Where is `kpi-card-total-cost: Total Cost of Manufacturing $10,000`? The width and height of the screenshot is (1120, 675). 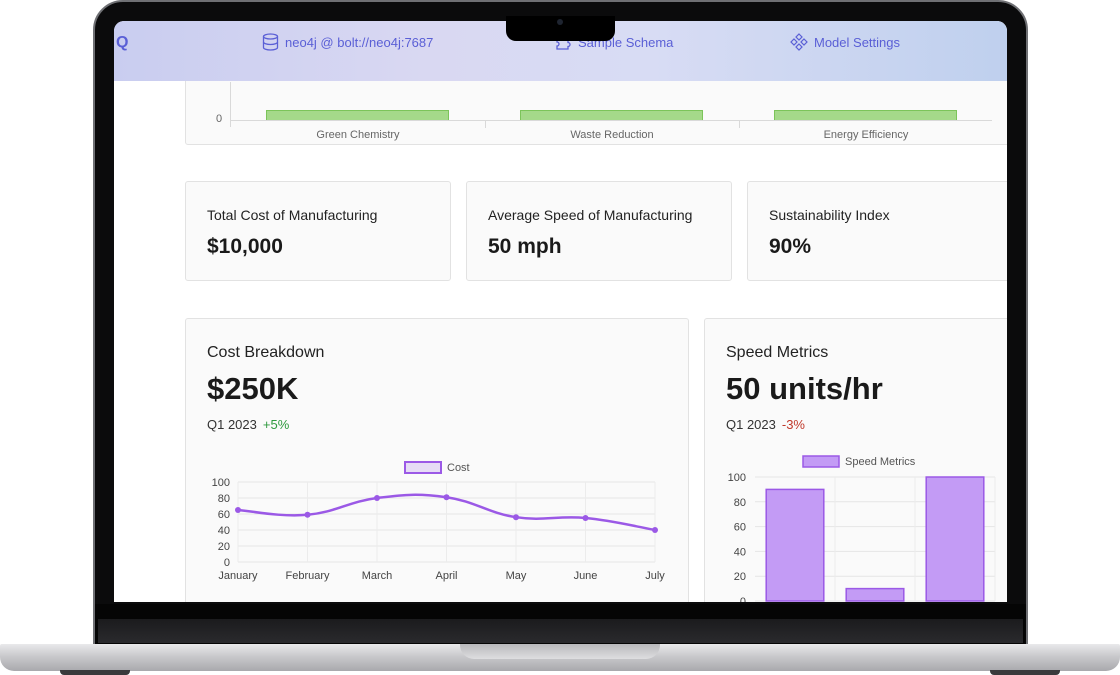 kpi-card-total-cost: Total Cost of Manufacturing $10,000 is located at coordinates (318, 231).